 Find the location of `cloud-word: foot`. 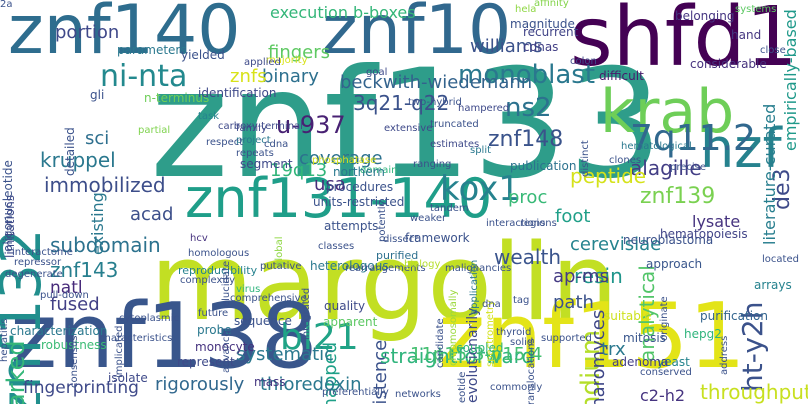

cloud-word: foot is located at coordinates (573, 216).